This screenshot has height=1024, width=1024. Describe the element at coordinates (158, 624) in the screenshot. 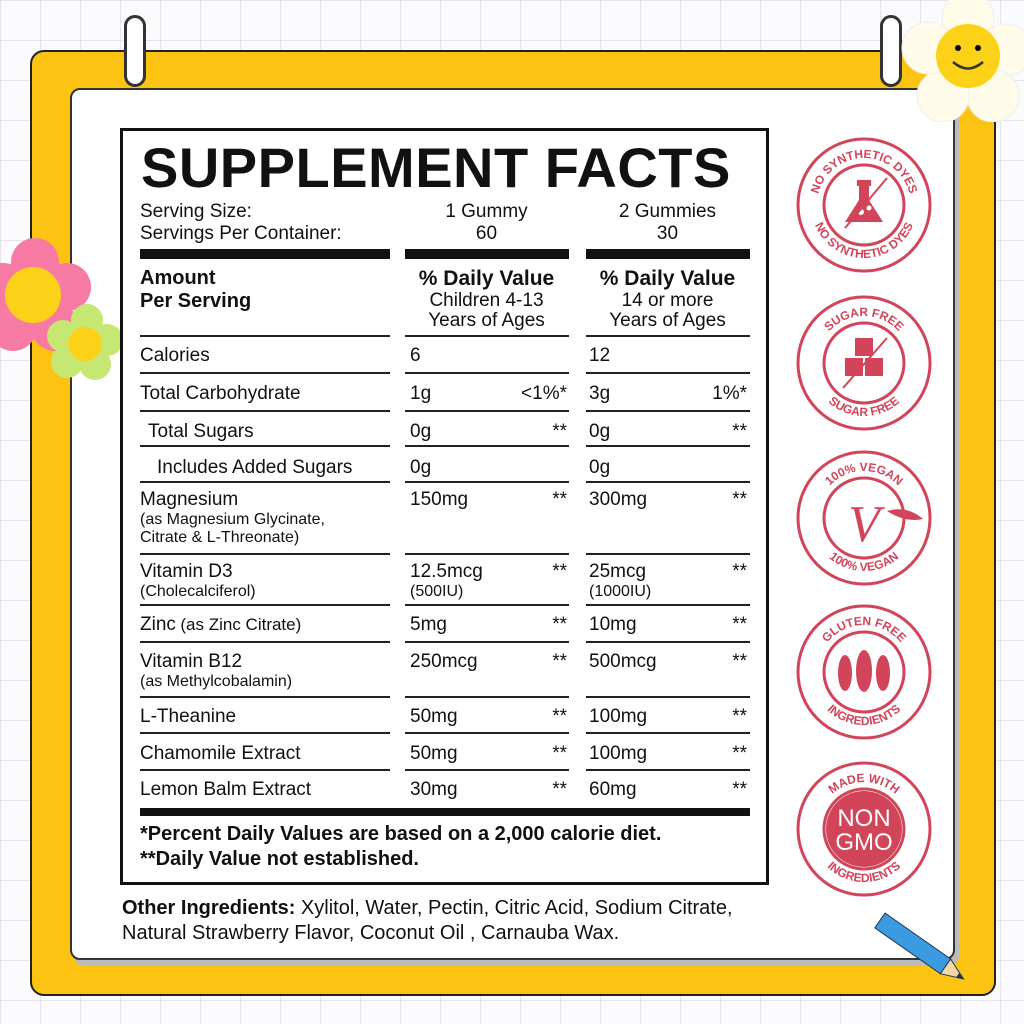

I see `nutrient-name: Zinc` at that location.